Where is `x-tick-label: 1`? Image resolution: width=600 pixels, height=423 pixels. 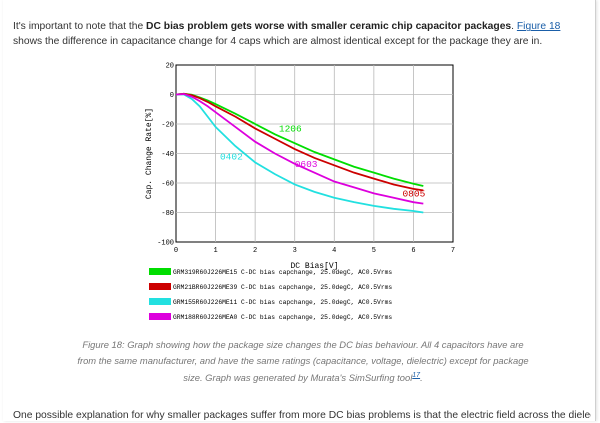
x-tick-label: 1 is located at coordinates (215, 251).